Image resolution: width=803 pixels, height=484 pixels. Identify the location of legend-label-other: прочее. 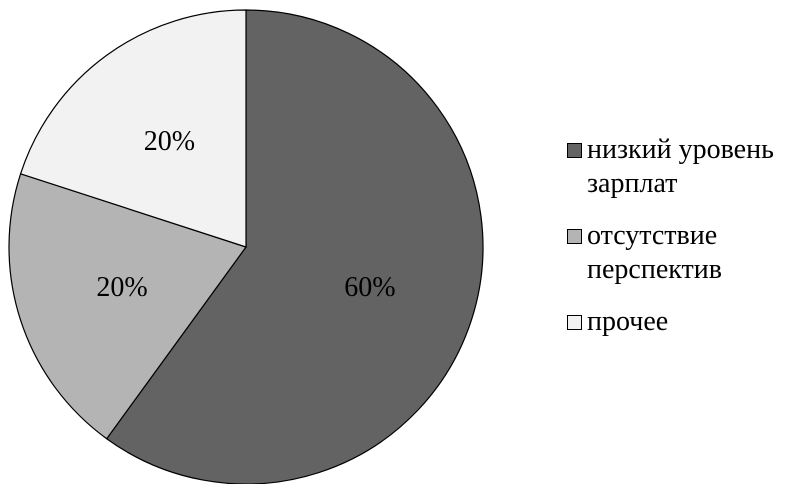
(628, 321).